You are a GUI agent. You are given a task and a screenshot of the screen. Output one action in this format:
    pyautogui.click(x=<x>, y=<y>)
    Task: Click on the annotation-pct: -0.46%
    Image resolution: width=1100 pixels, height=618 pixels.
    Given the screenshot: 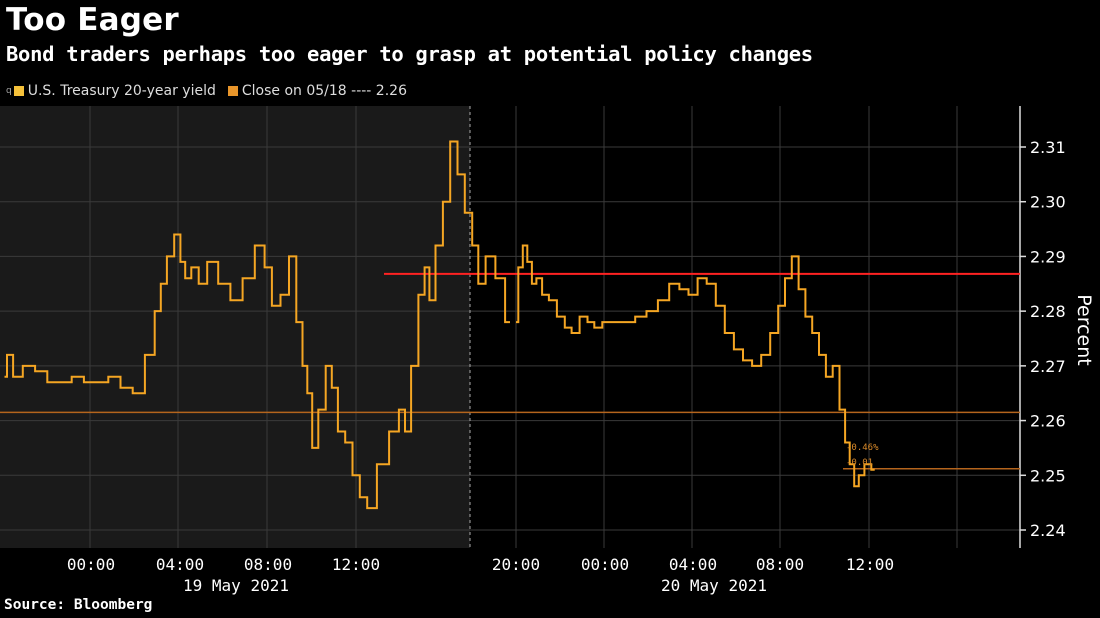 What is the action you would take?
    pyautogui.click(x=862, y=448)
    